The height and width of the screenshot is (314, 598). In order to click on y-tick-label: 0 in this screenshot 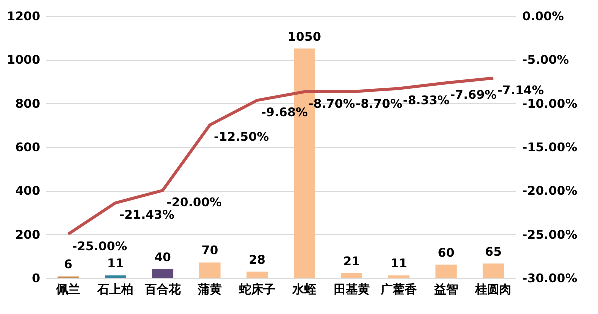, I will do `click(36, 279)`.